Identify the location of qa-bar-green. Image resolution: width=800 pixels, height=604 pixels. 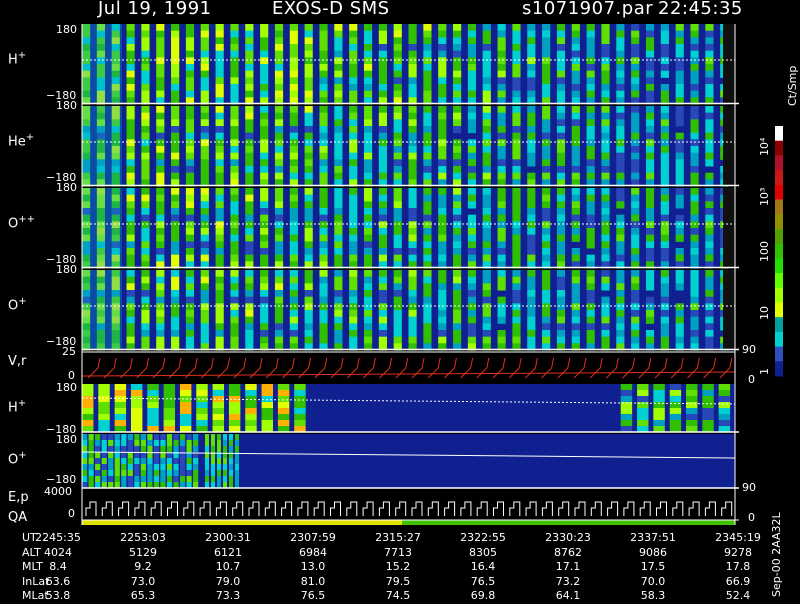
(568, 522).